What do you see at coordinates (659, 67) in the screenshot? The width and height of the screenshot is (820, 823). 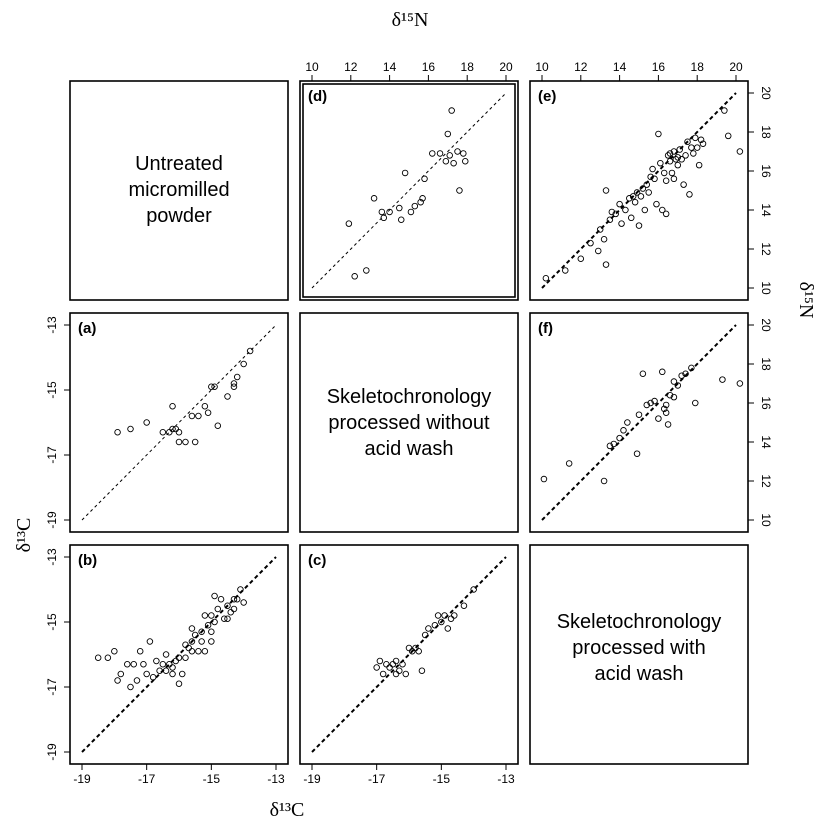 I see `x-tick-label: 16` at bounding box center [659, 67].